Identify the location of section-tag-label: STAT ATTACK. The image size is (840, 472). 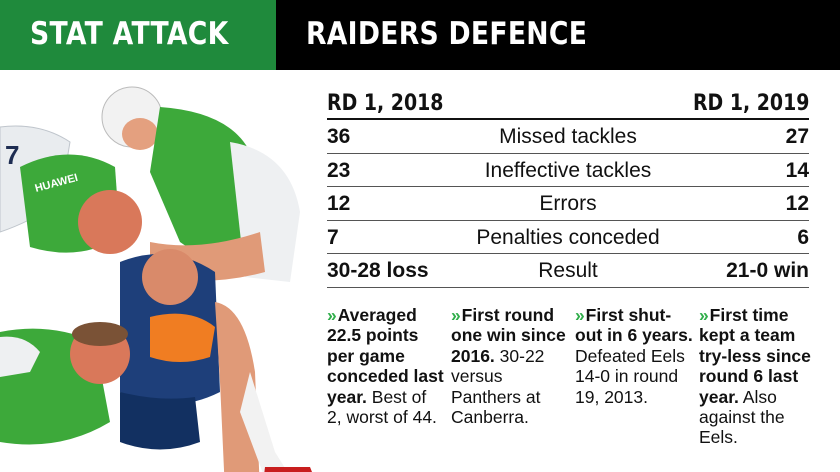
(129, 34).